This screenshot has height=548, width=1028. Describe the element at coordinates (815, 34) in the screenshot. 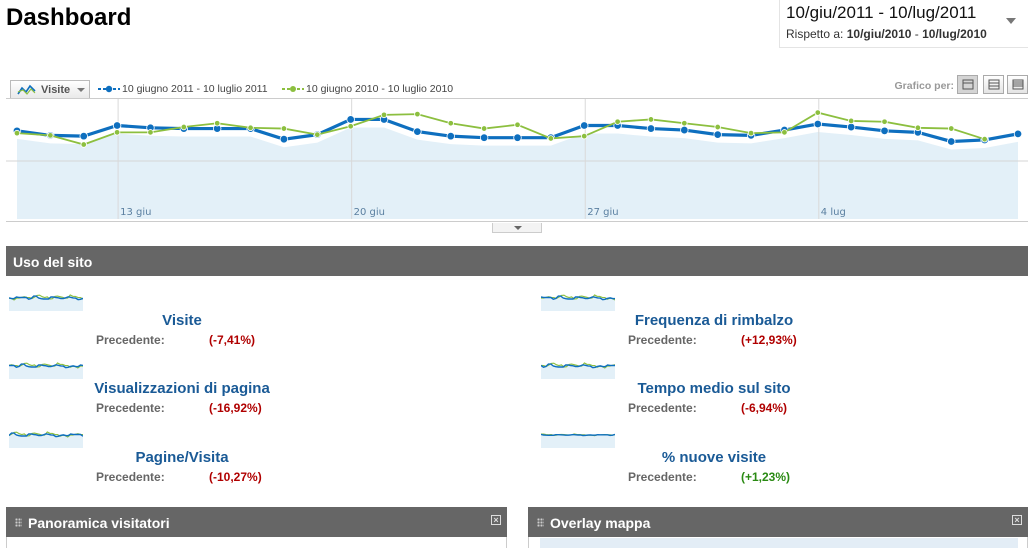

I see `compare-label: Rispetto a:` at that location.